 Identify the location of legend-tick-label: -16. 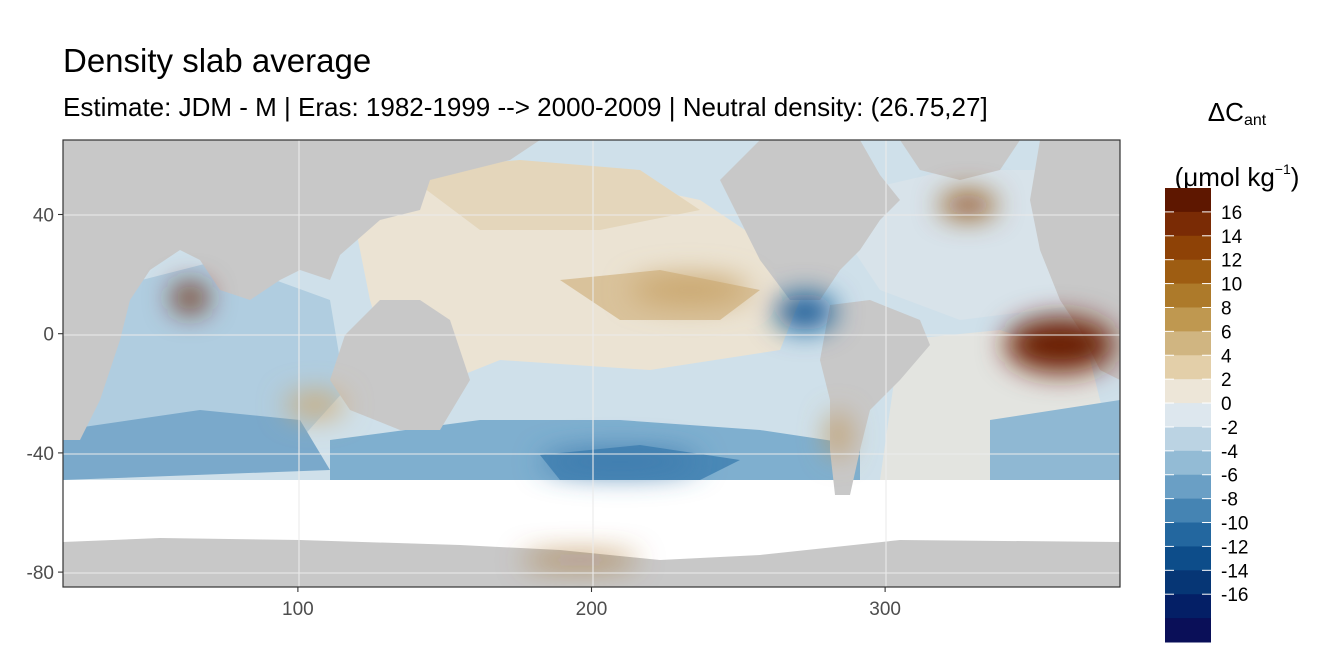
(1234, 595).